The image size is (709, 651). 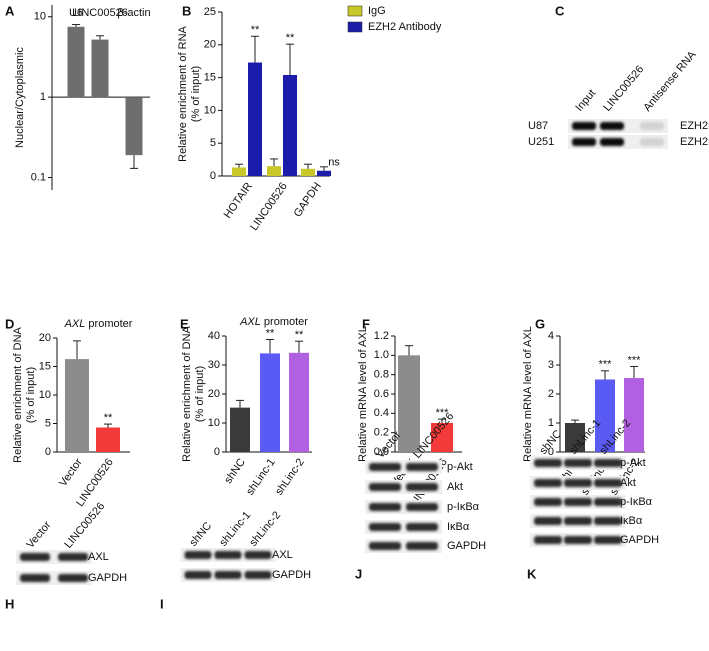 I want to click on y-tick-label: 0.0, so click(x=381, y=452).